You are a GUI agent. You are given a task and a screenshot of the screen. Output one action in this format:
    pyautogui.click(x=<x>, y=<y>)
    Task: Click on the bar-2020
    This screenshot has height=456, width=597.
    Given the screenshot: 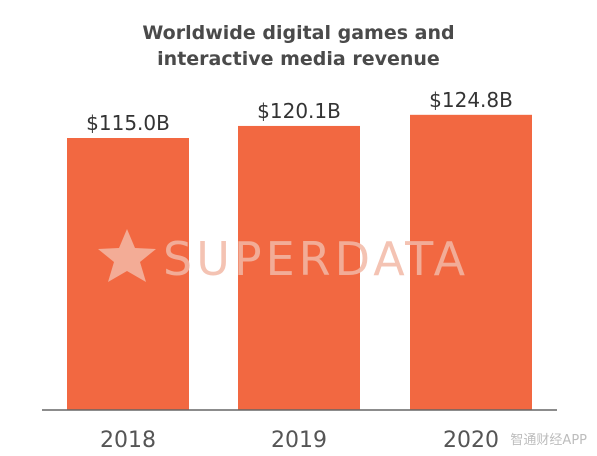 What is the action you would take?
    pyautogui.click(x=471, y=262)
    